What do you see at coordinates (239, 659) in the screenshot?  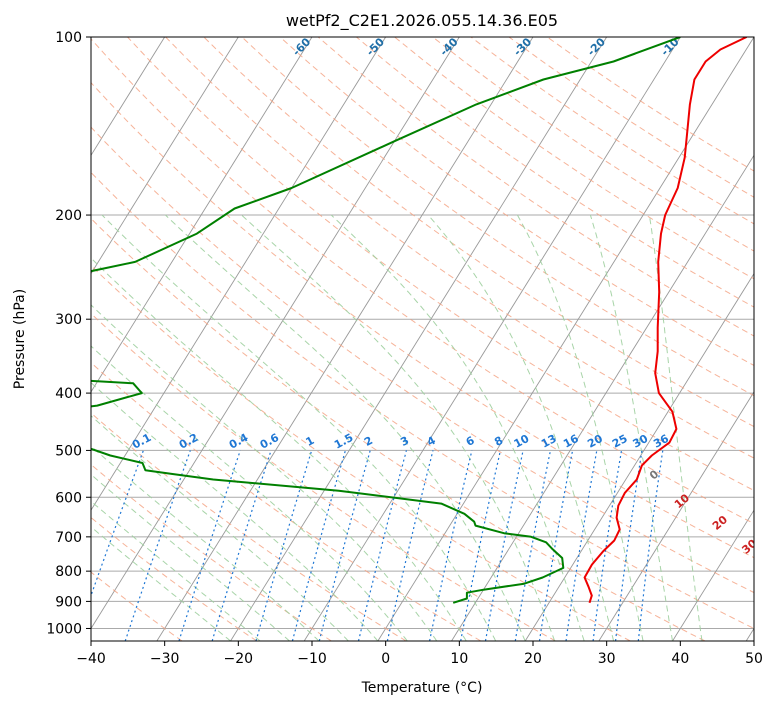 I see `x-tick-label: −20` at bounding box center [239, 659].